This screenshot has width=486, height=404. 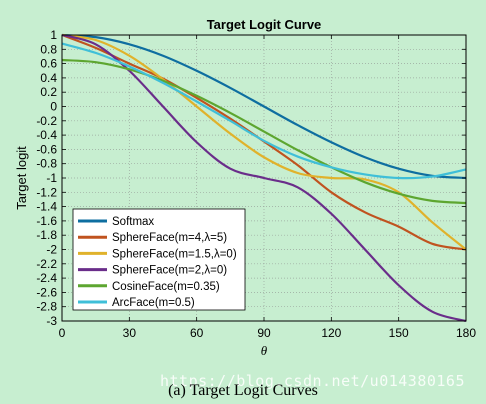 I want to click on legend-label-2: SphereFace(m=1.5,λ=0), so click(x=174, y=254).